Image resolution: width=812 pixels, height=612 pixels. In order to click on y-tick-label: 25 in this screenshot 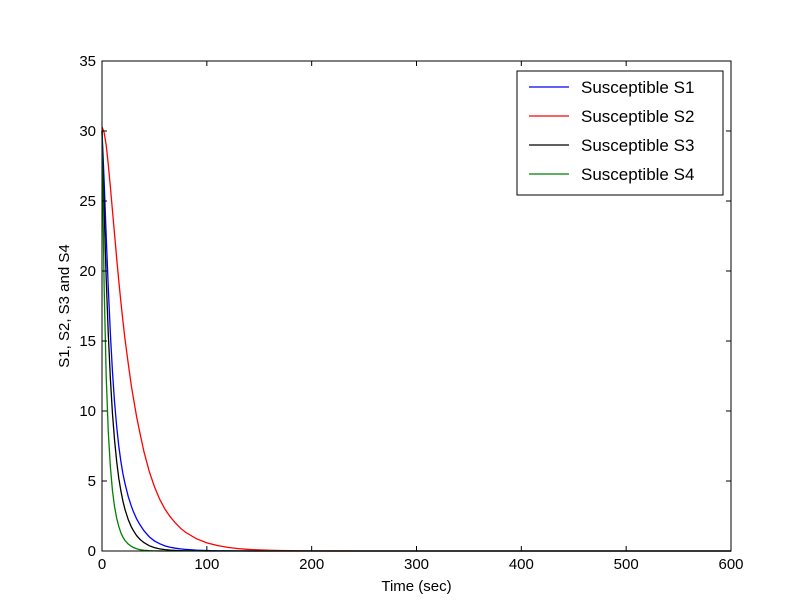, I will do `click(87, 201)`.